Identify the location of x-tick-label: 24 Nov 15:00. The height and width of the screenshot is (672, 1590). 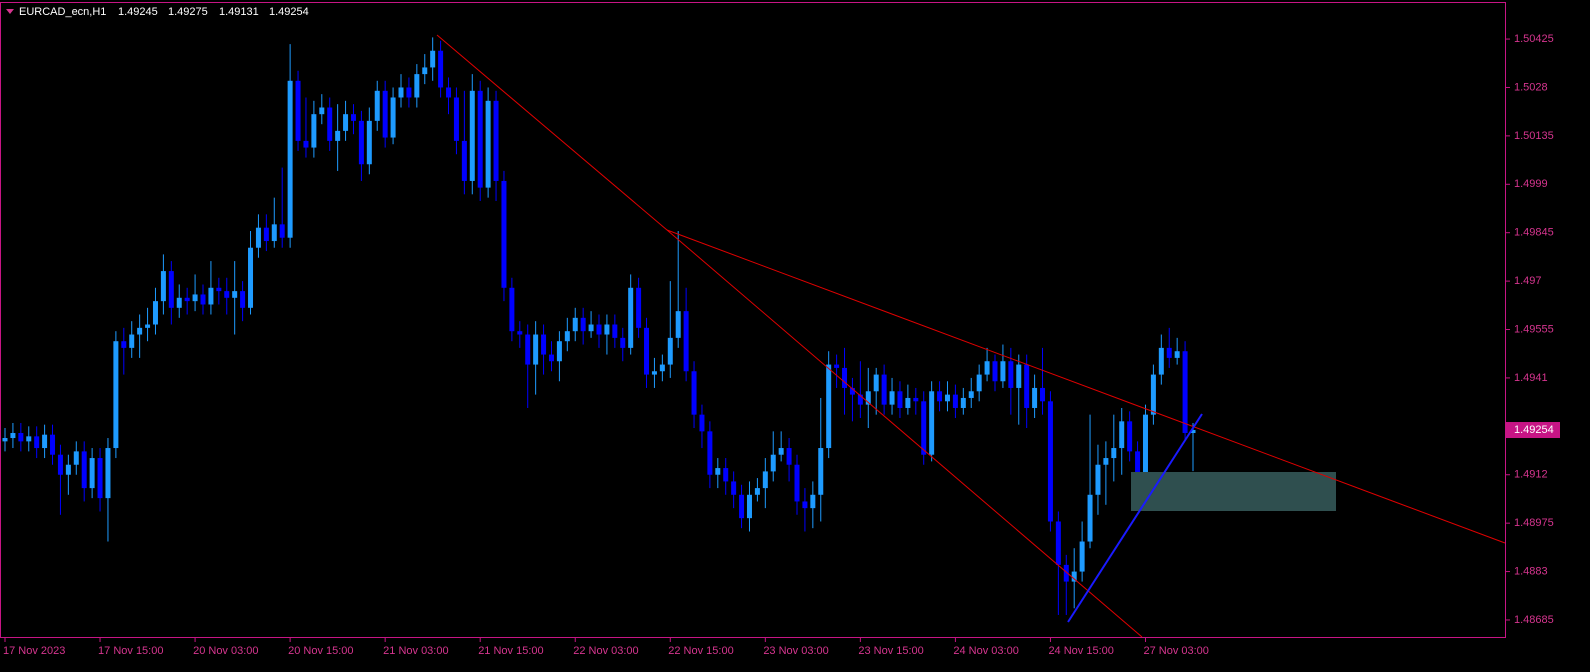
(1080, 651).